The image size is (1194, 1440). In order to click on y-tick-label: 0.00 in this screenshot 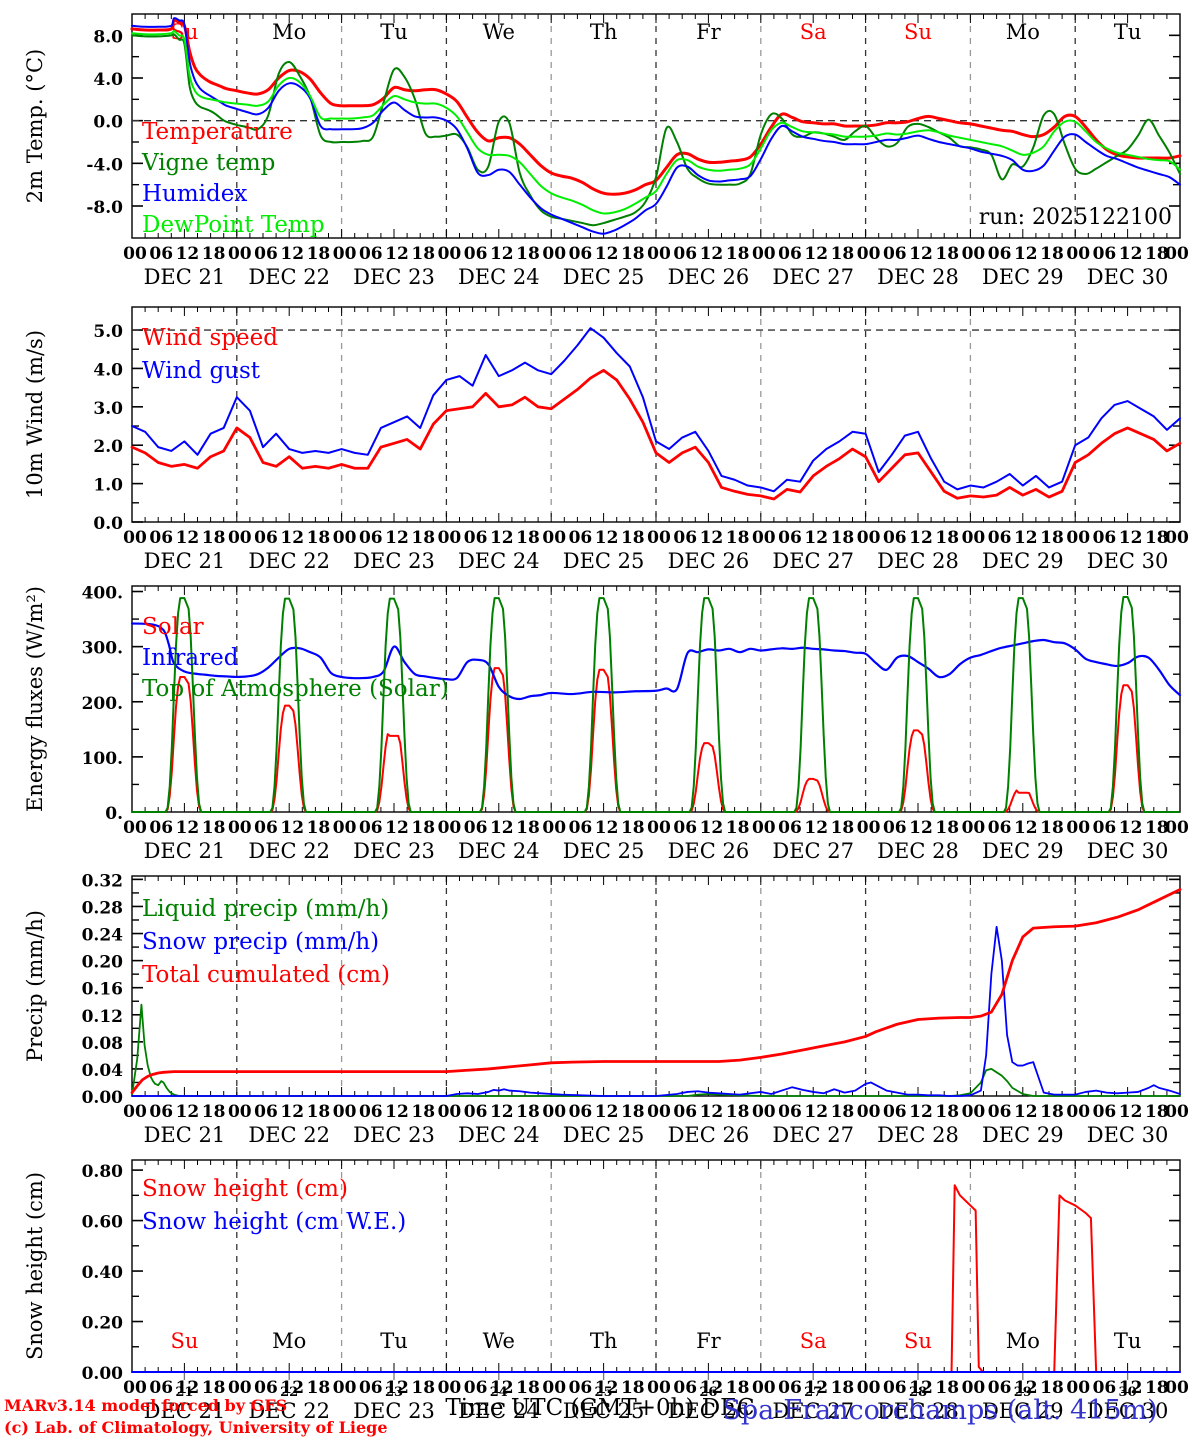, I will do `click(103, 1098)`.